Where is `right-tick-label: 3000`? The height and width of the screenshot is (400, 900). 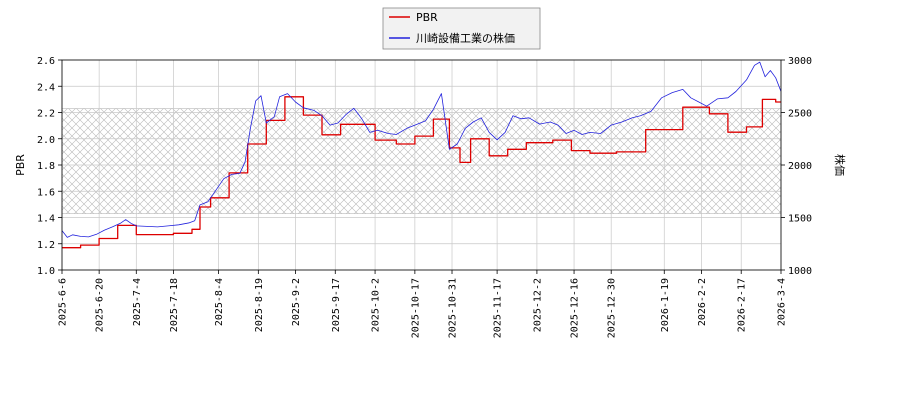 right-tick-label: 3000 is located at coordinates (800, 61).